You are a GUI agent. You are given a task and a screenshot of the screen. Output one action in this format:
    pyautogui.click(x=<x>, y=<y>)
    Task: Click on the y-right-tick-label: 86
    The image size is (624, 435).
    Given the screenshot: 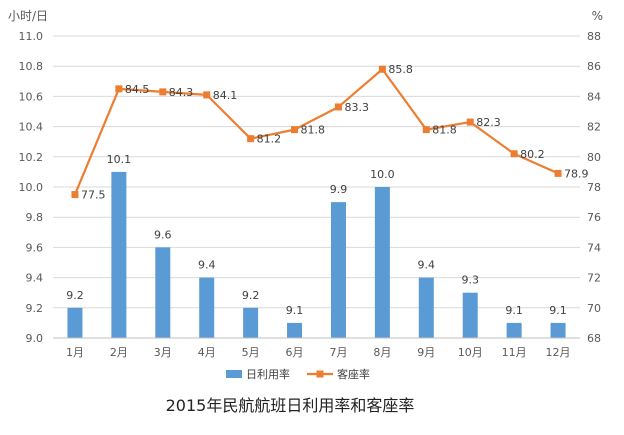 What is the action you would take?
    pyautogui.click(x=594, y=66)
    